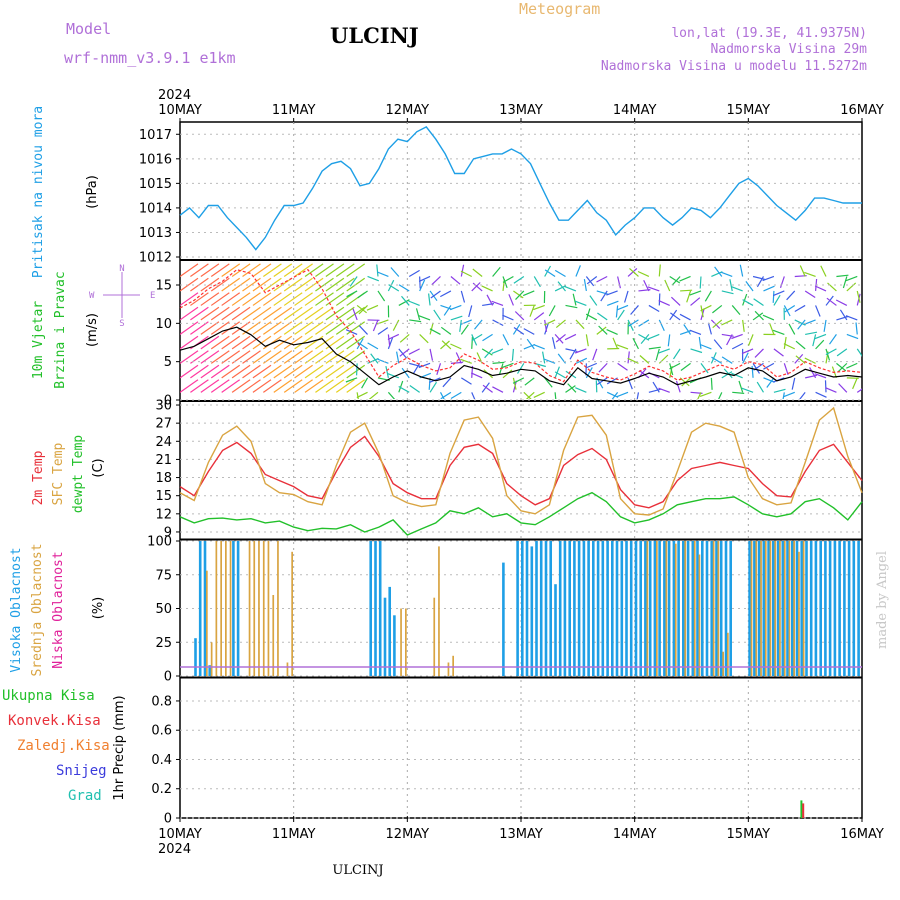 The image size is (900, 900). What do you see at coordinates (521, 113) in the screenshot?
I see `date-labels-top: 10MAY 11MAY 12MAY 13MAY 14MAY 15MAY 16MAY` at bounding box center [521, 113].